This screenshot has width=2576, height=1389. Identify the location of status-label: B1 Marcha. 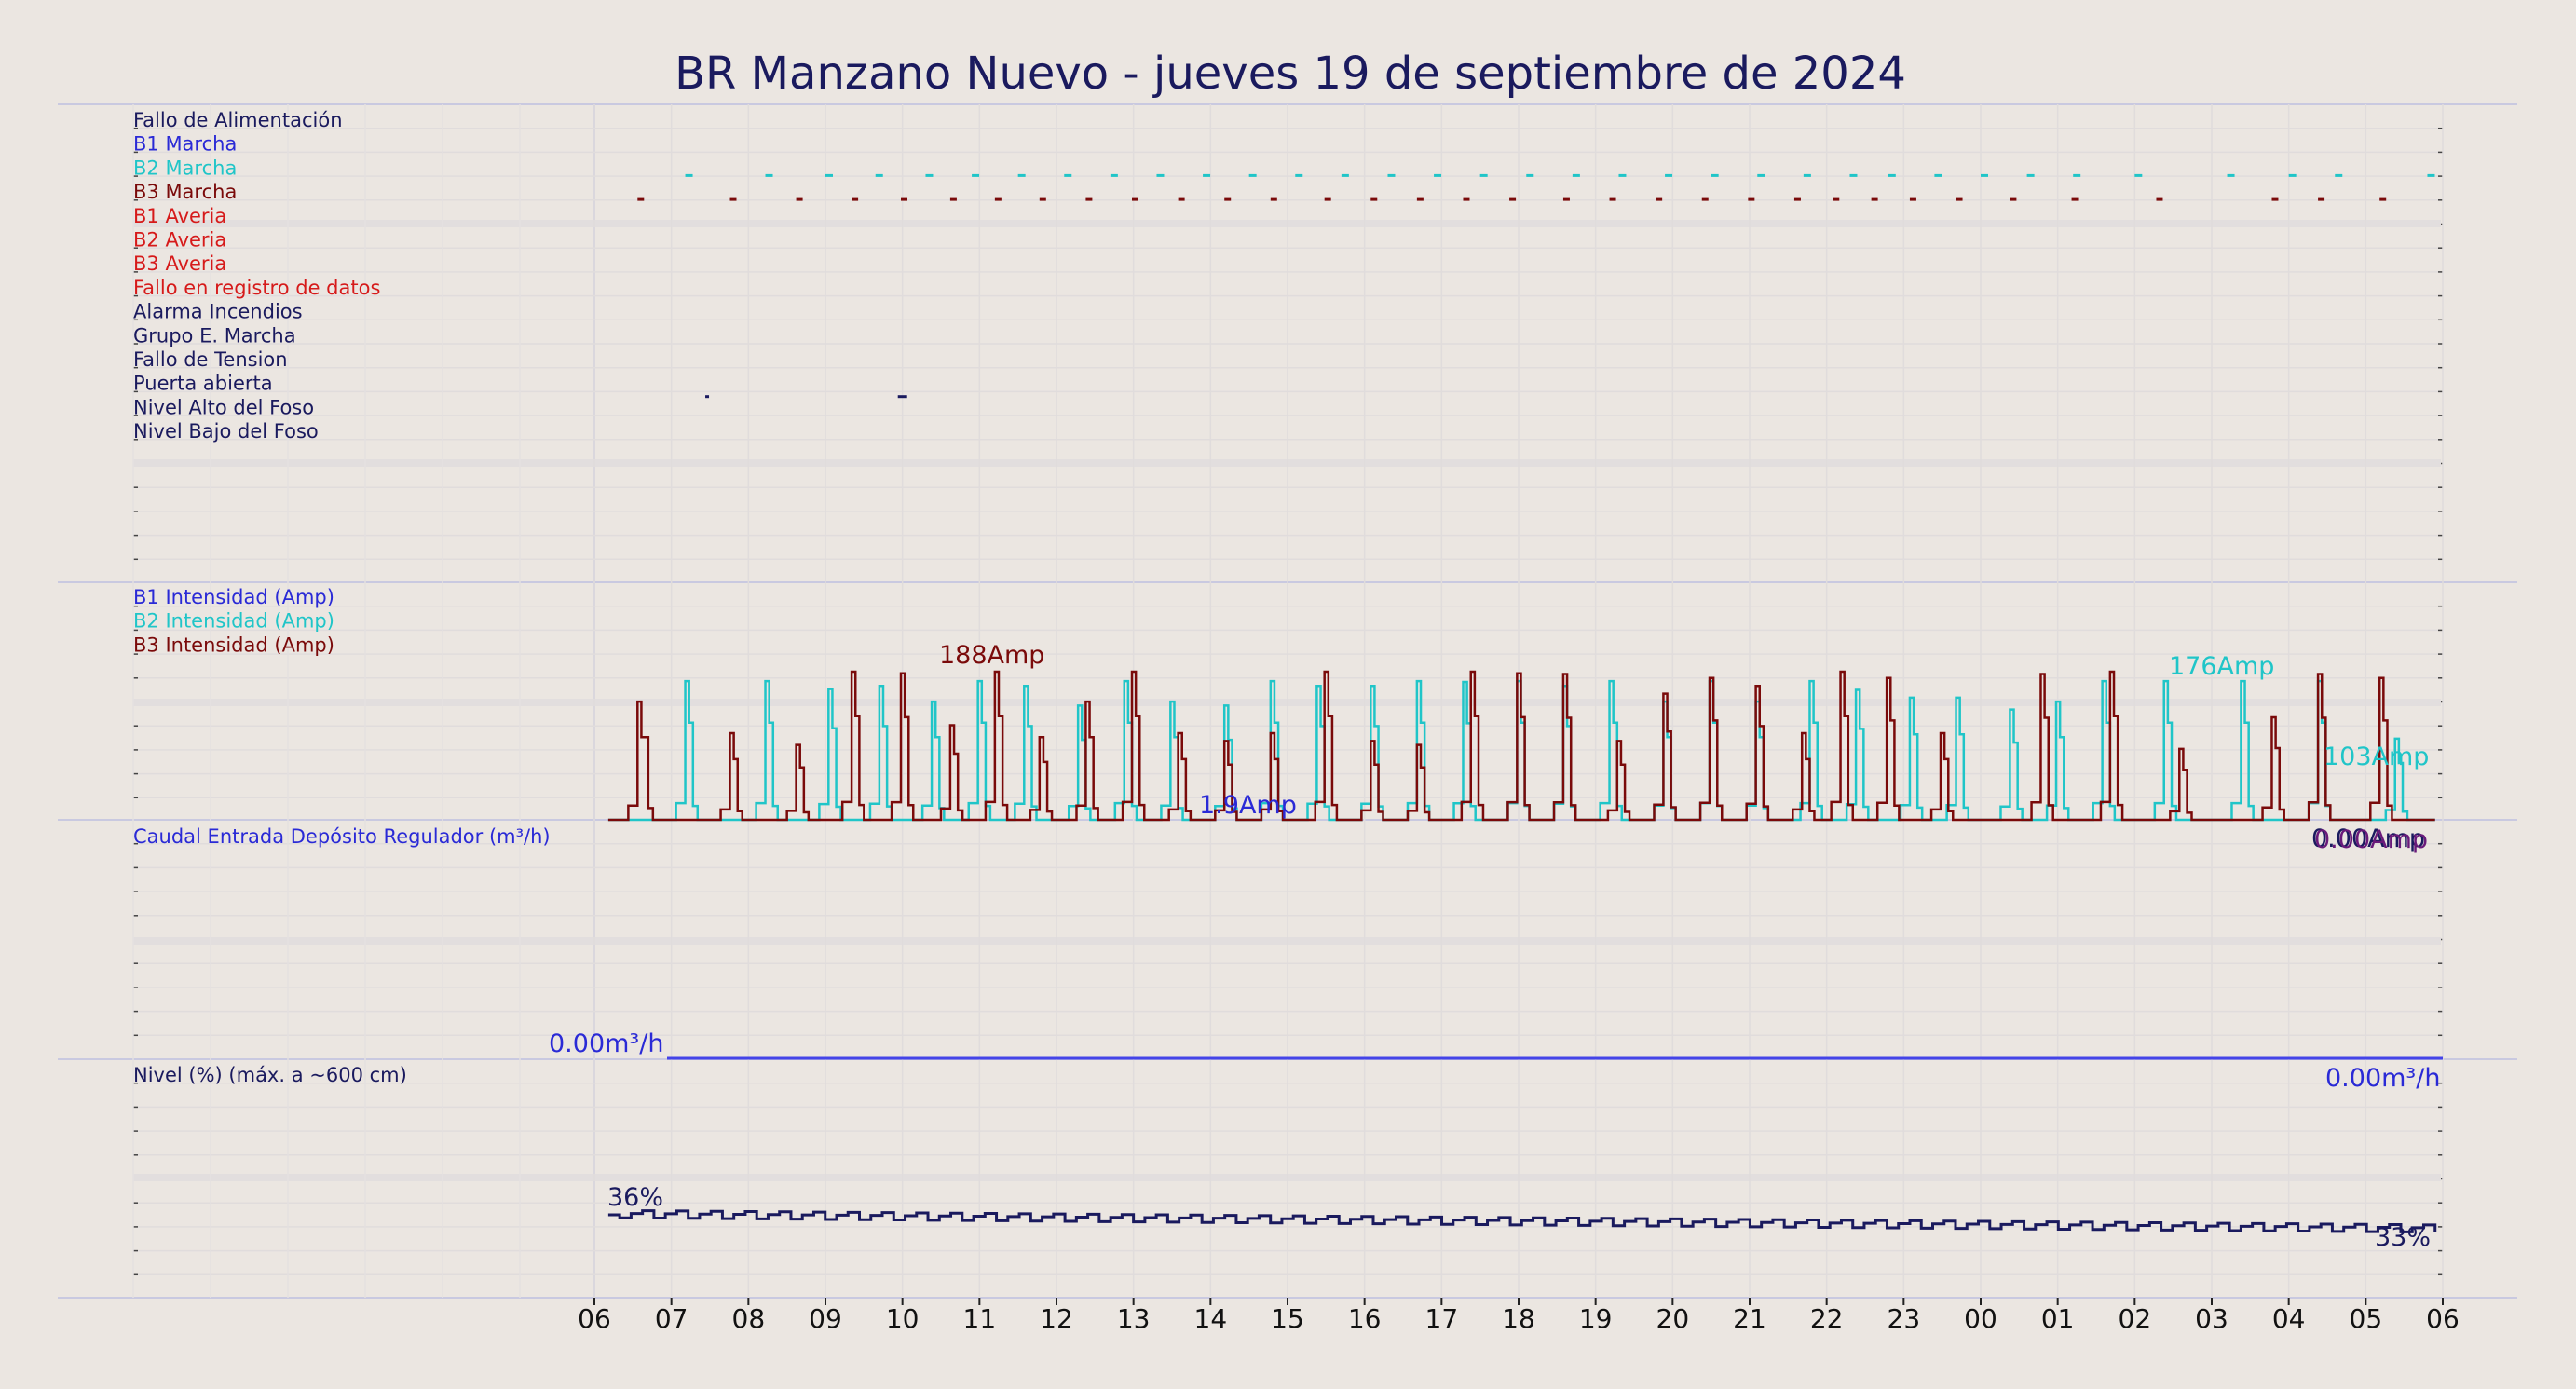
(185, 144).